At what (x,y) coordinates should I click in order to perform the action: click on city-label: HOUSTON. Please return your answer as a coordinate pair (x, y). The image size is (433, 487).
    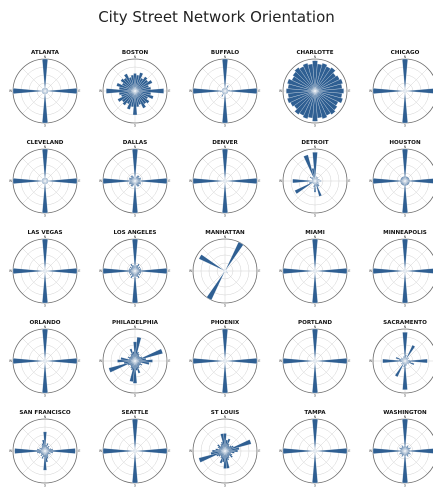
    Looking at the image, I should click on (405, 143).